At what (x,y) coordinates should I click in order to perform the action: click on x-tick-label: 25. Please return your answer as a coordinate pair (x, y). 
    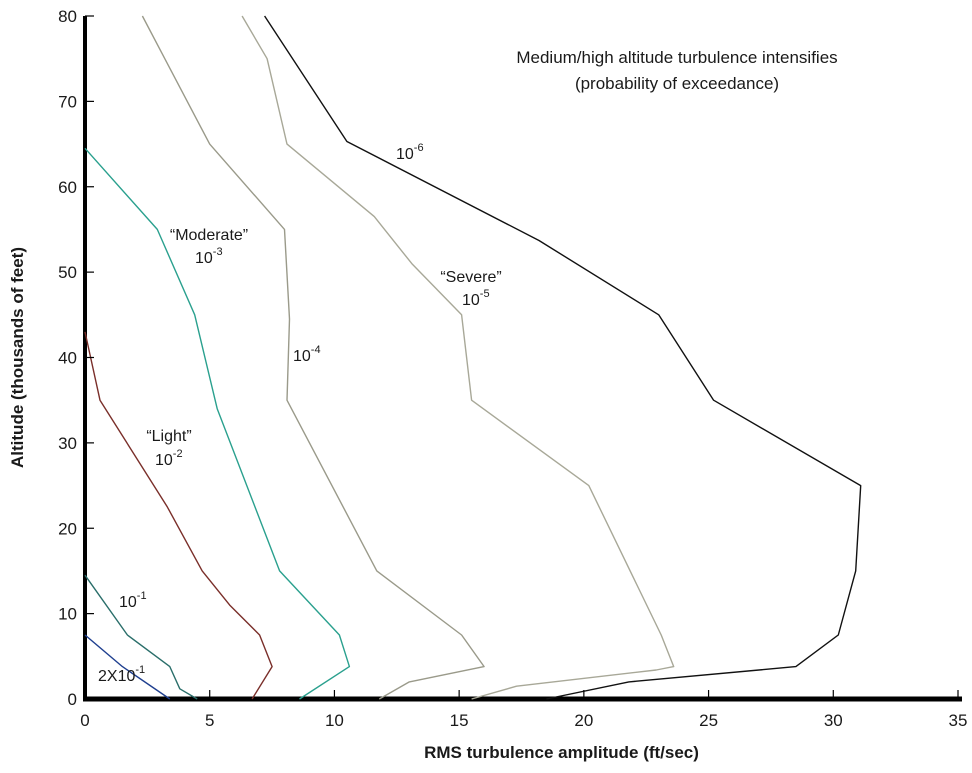
    Looking at the image, I should click on (708, 720).